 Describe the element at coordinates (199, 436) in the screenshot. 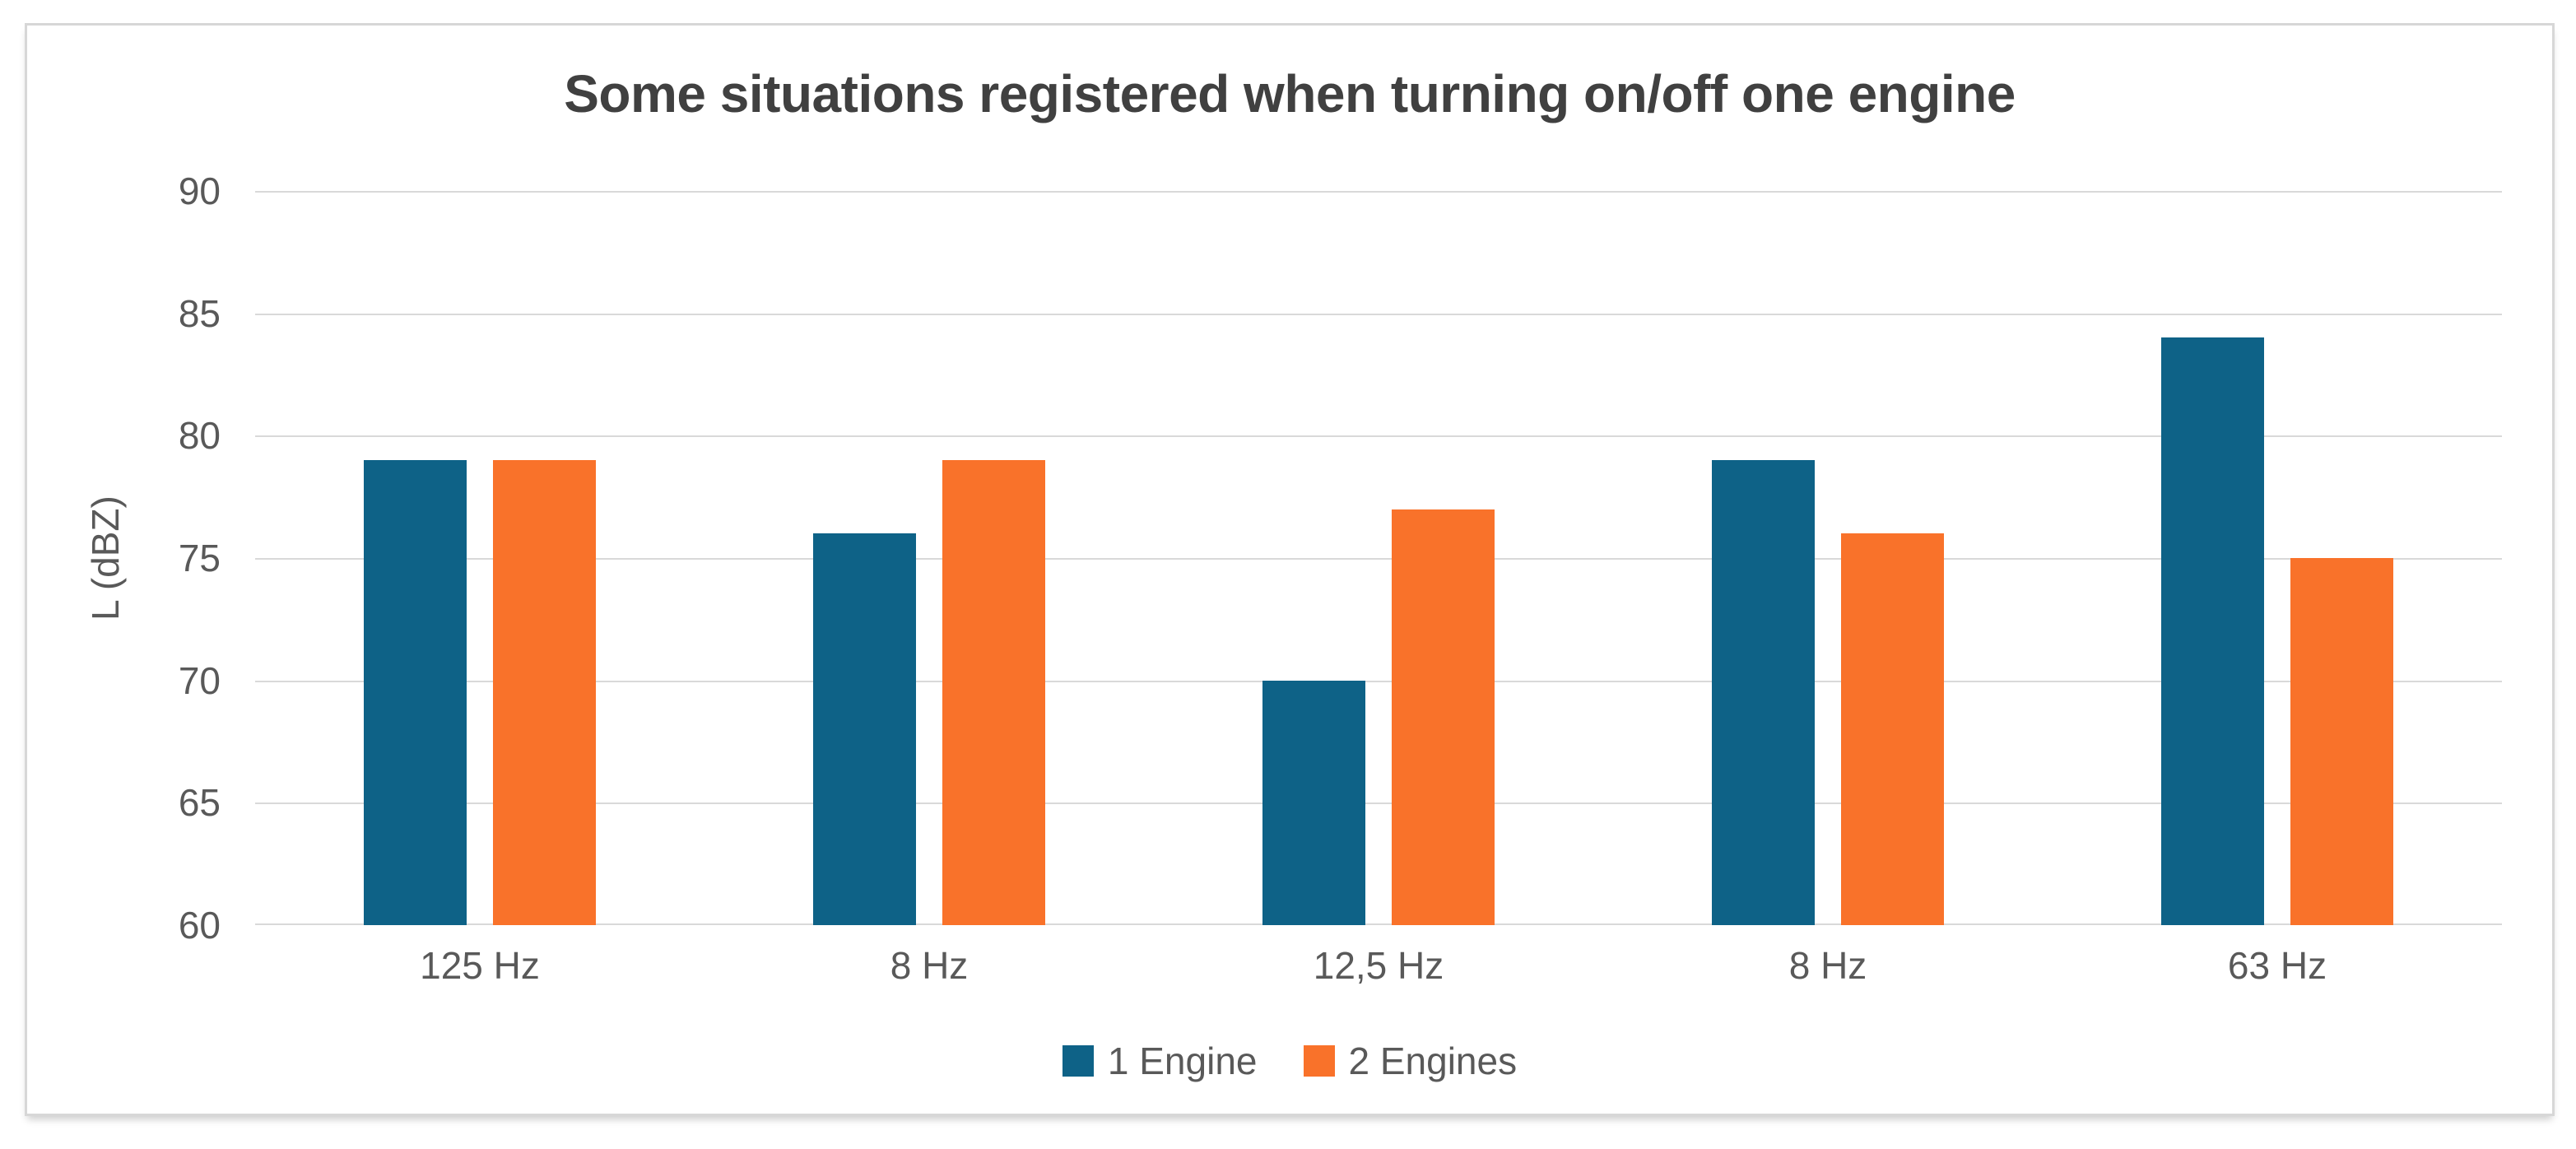

I see `y-tick-label: 80` at that location.